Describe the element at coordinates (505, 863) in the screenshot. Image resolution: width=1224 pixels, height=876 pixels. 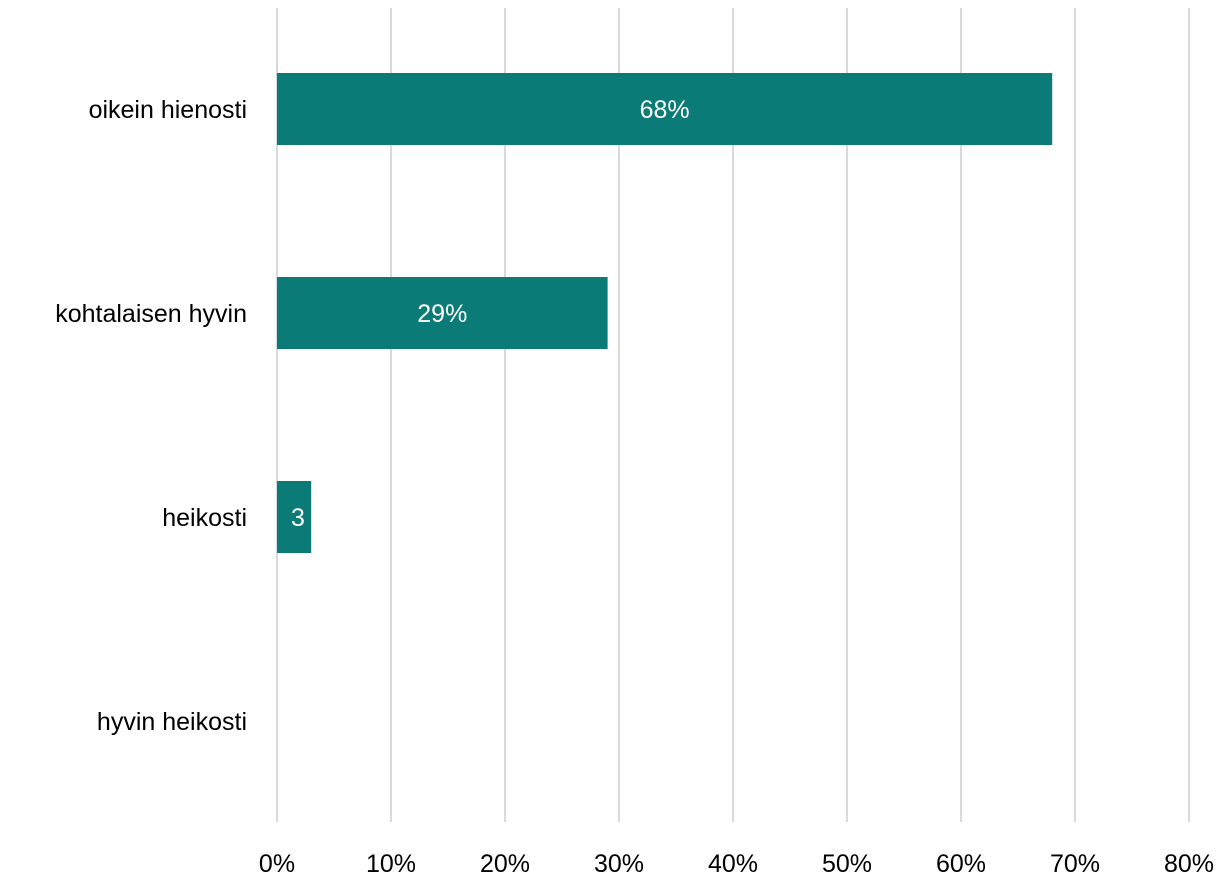
I see `x-tick-label-20: 20%` at that location.